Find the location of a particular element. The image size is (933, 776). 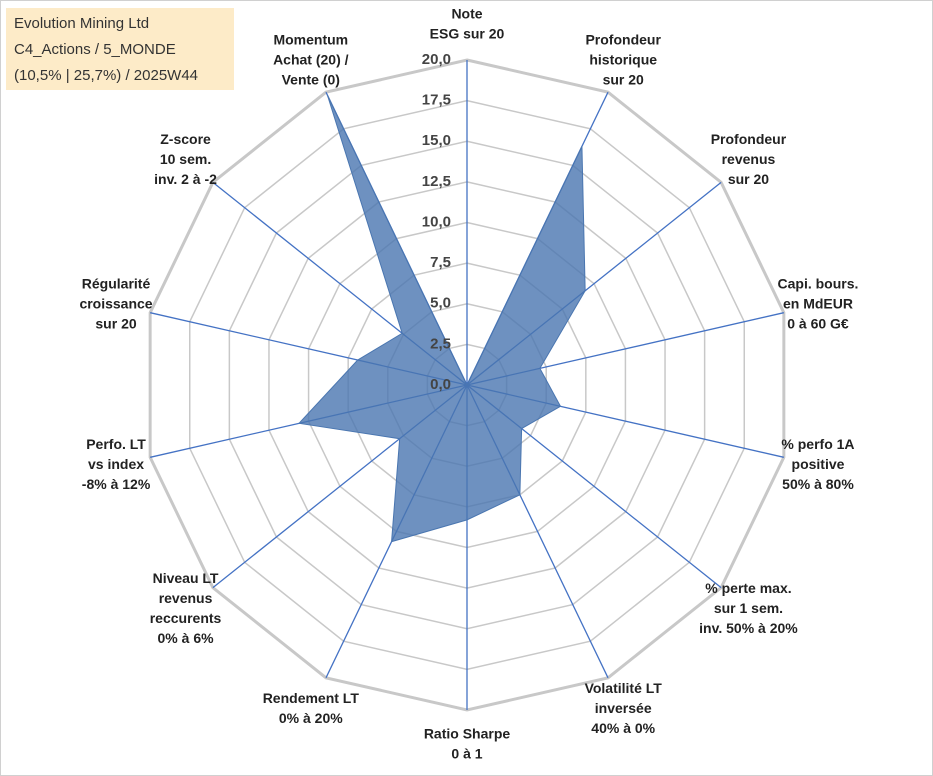

category-label: 0% à 6% is located at coordinates (186, 638).